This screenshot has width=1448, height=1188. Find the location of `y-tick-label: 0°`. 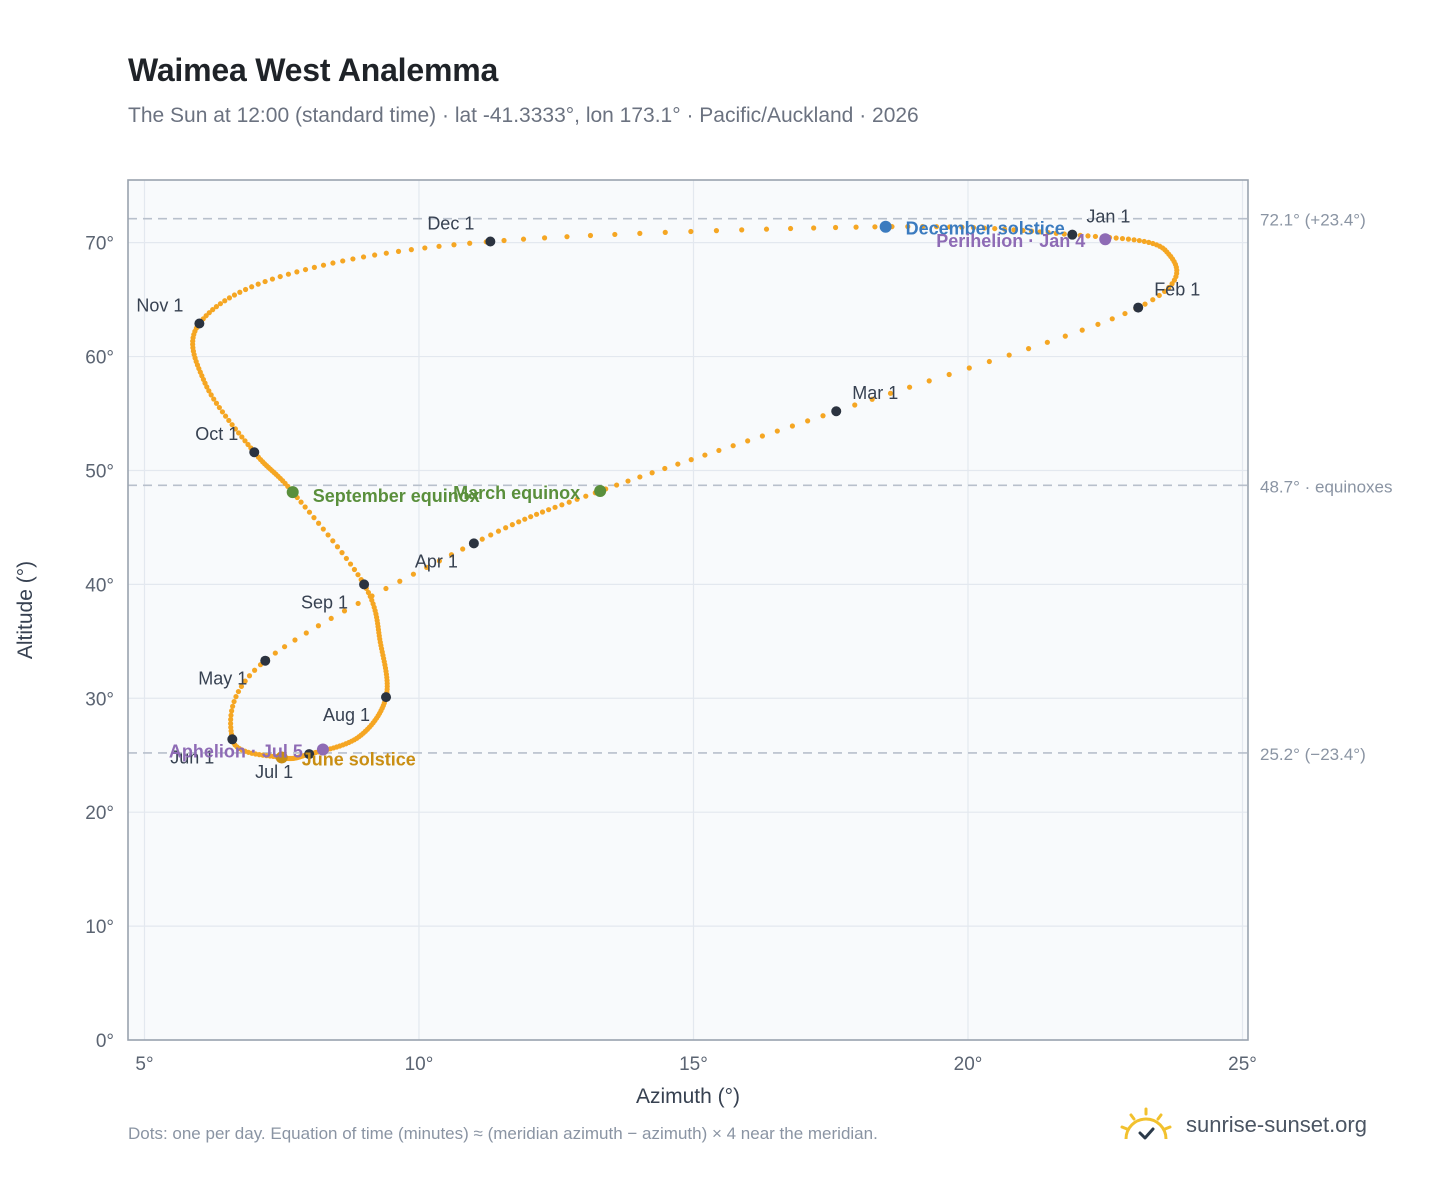

y-tick-label: 0° is located at coordinates (105, 1041).